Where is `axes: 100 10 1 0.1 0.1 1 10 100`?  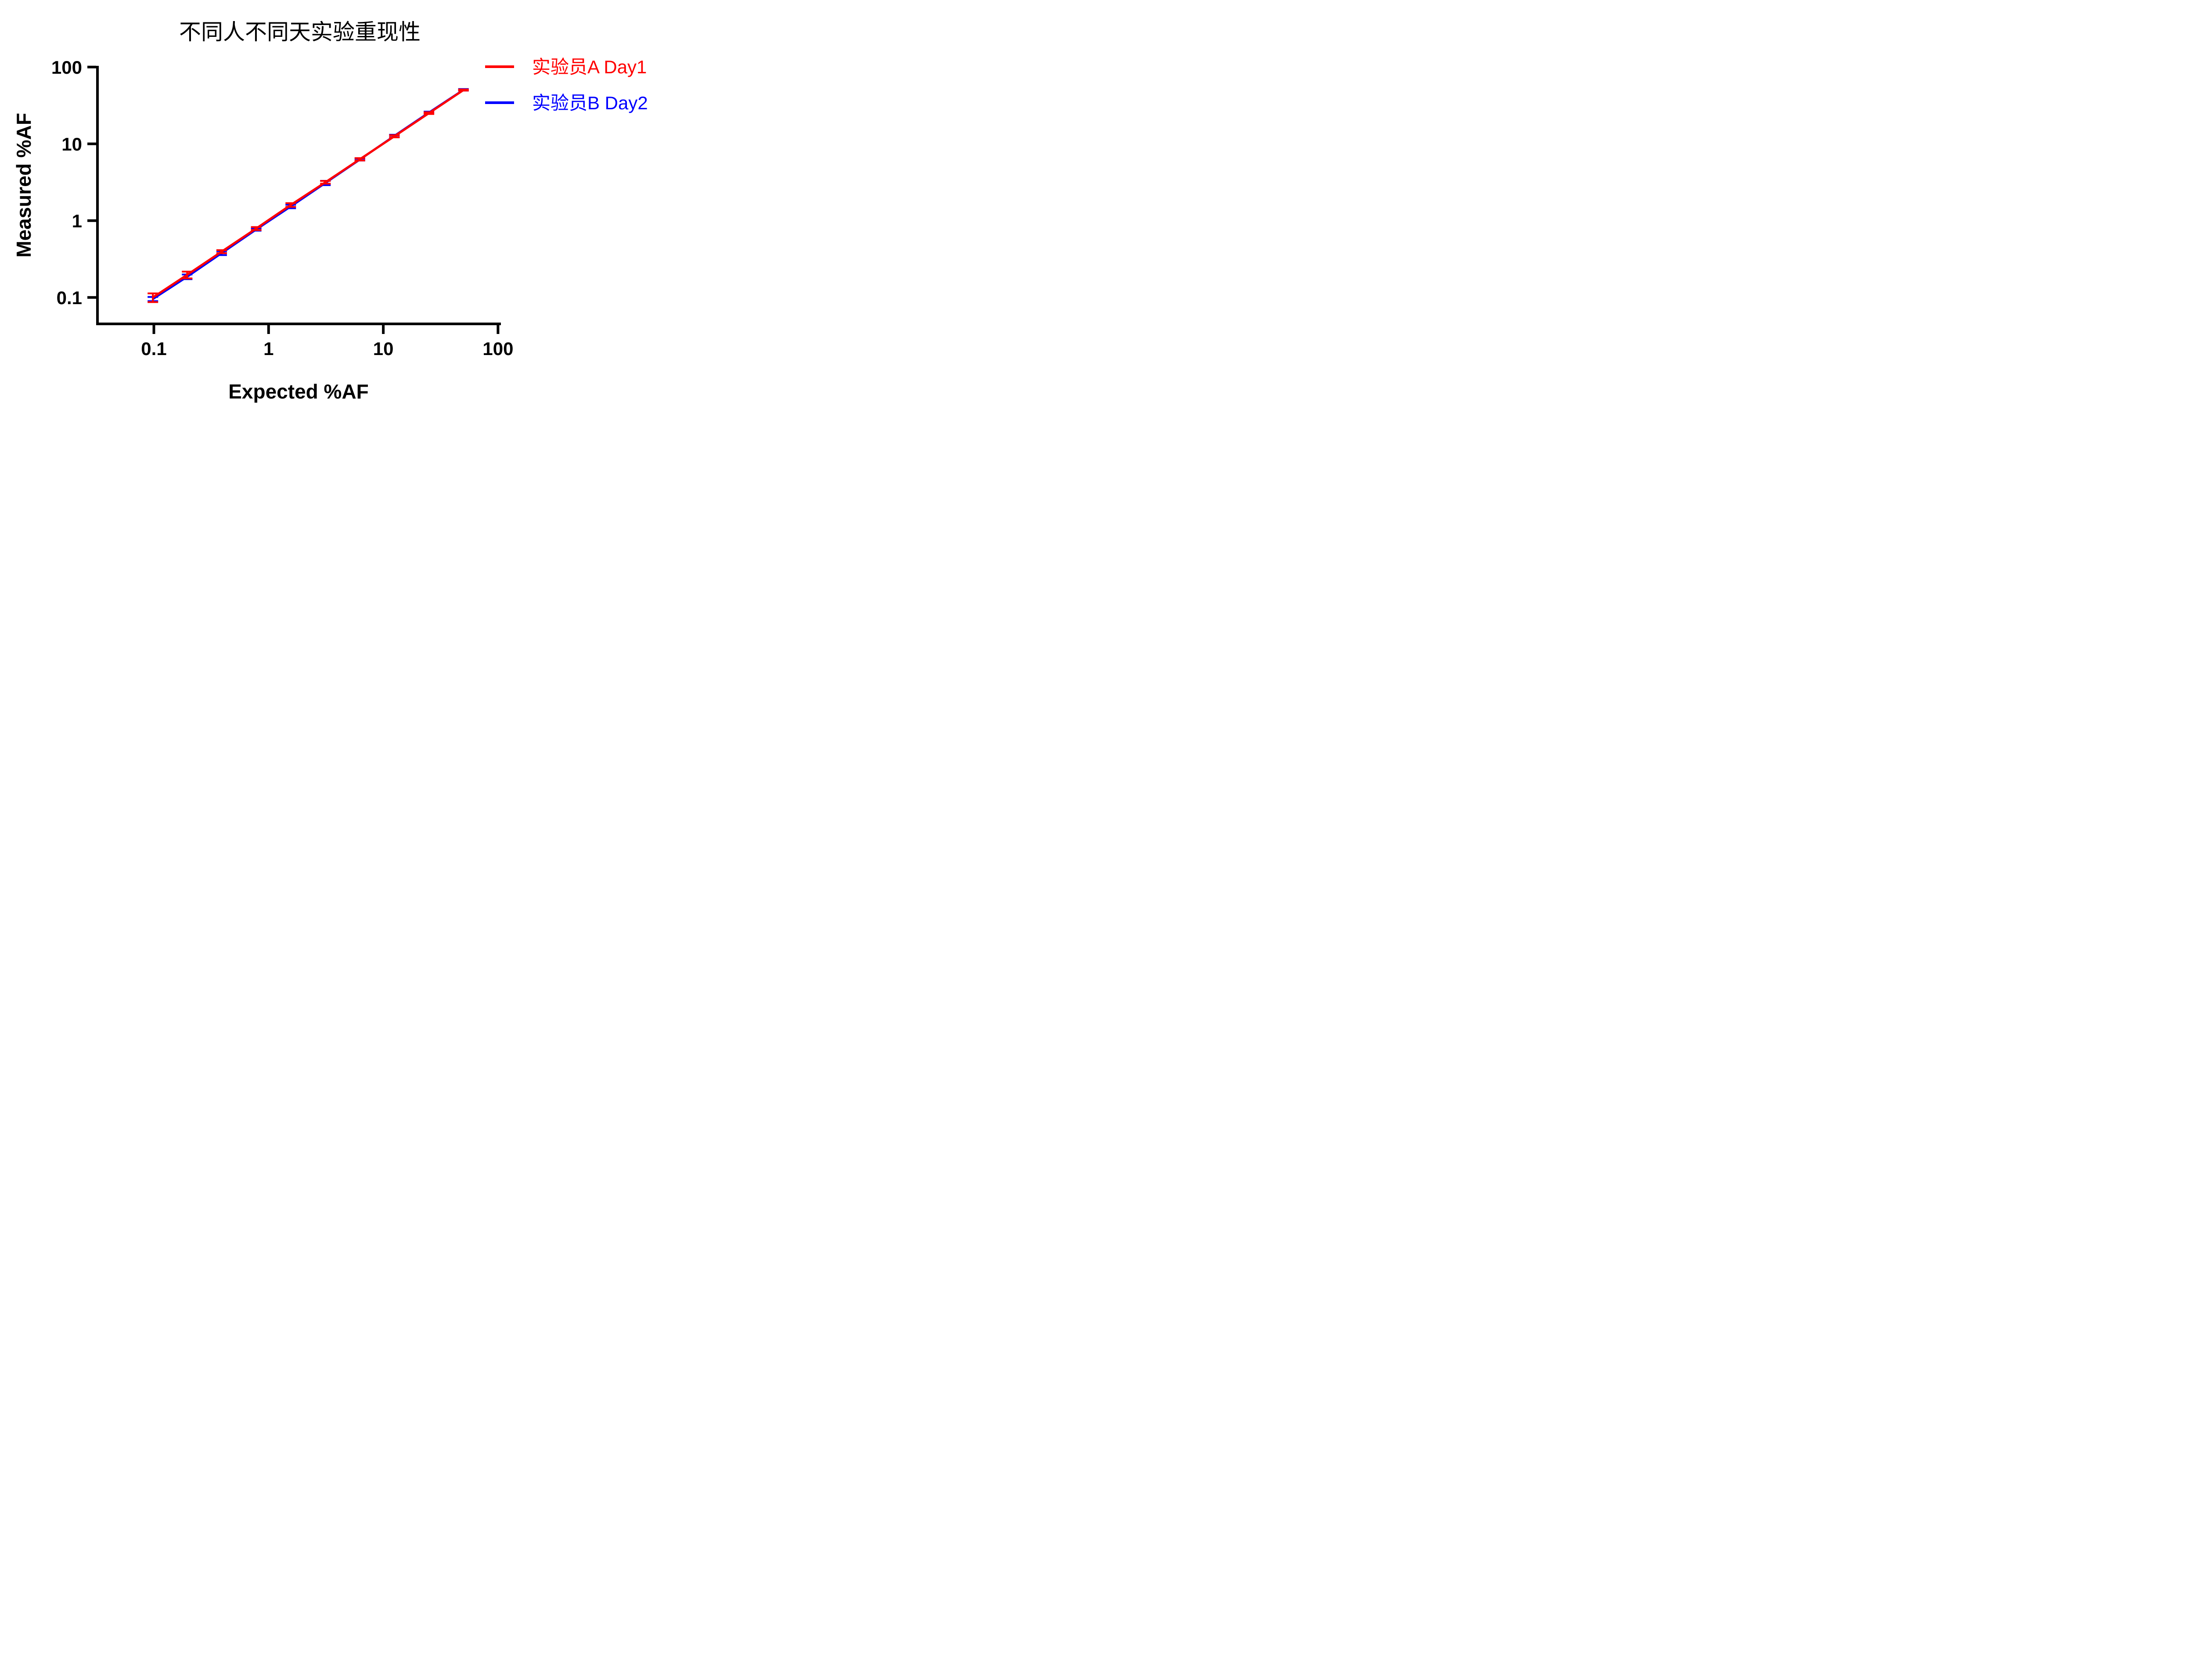 axes: 100 10 1 0.1 0.1 1 10 100 is located at coordinates (282, 208).